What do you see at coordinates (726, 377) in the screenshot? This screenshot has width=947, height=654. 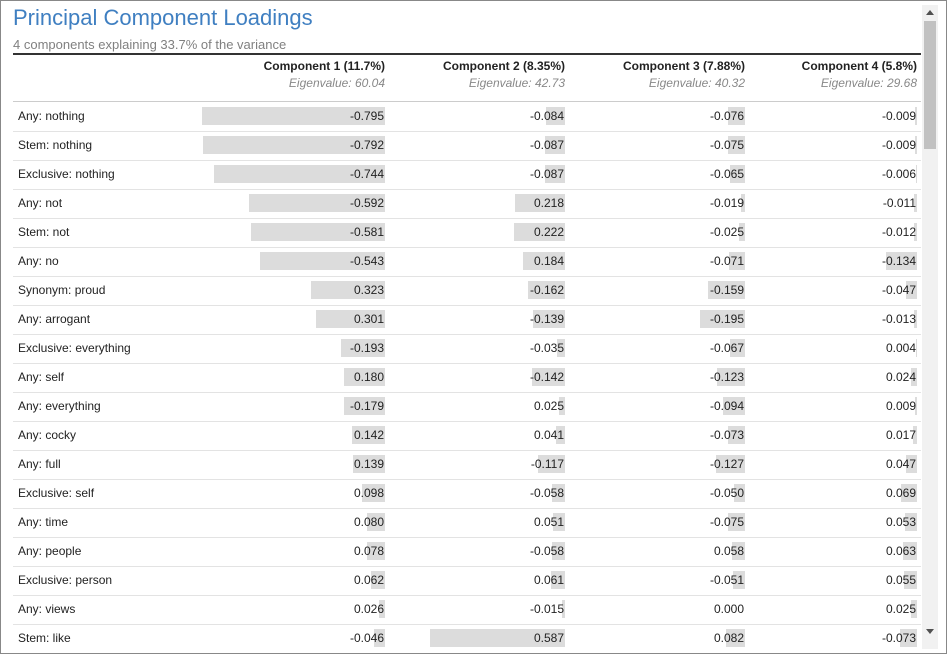 I see `loading-value: -0.123` at bounding box center [726, 377].